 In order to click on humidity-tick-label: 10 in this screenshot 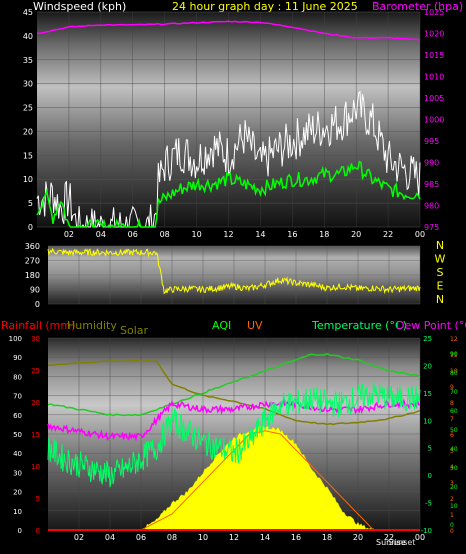, I will do `click(17, 512)`.